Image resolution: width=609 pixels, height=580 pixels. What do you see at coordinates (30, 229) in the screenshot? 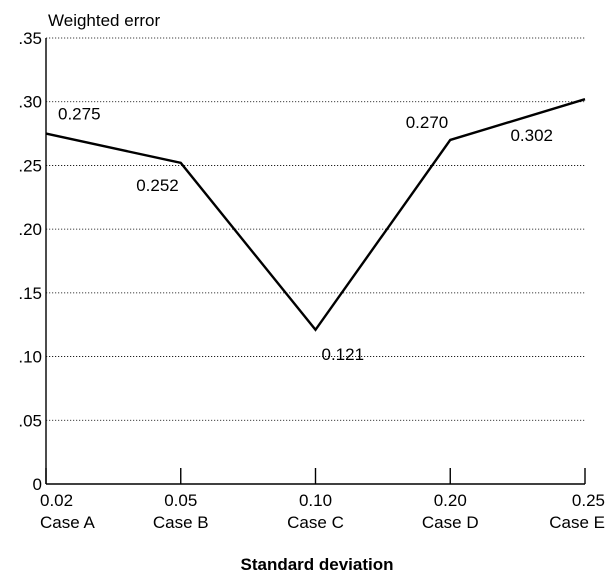
I see `y-tick-label: .20` at bounding box center [30, 229].